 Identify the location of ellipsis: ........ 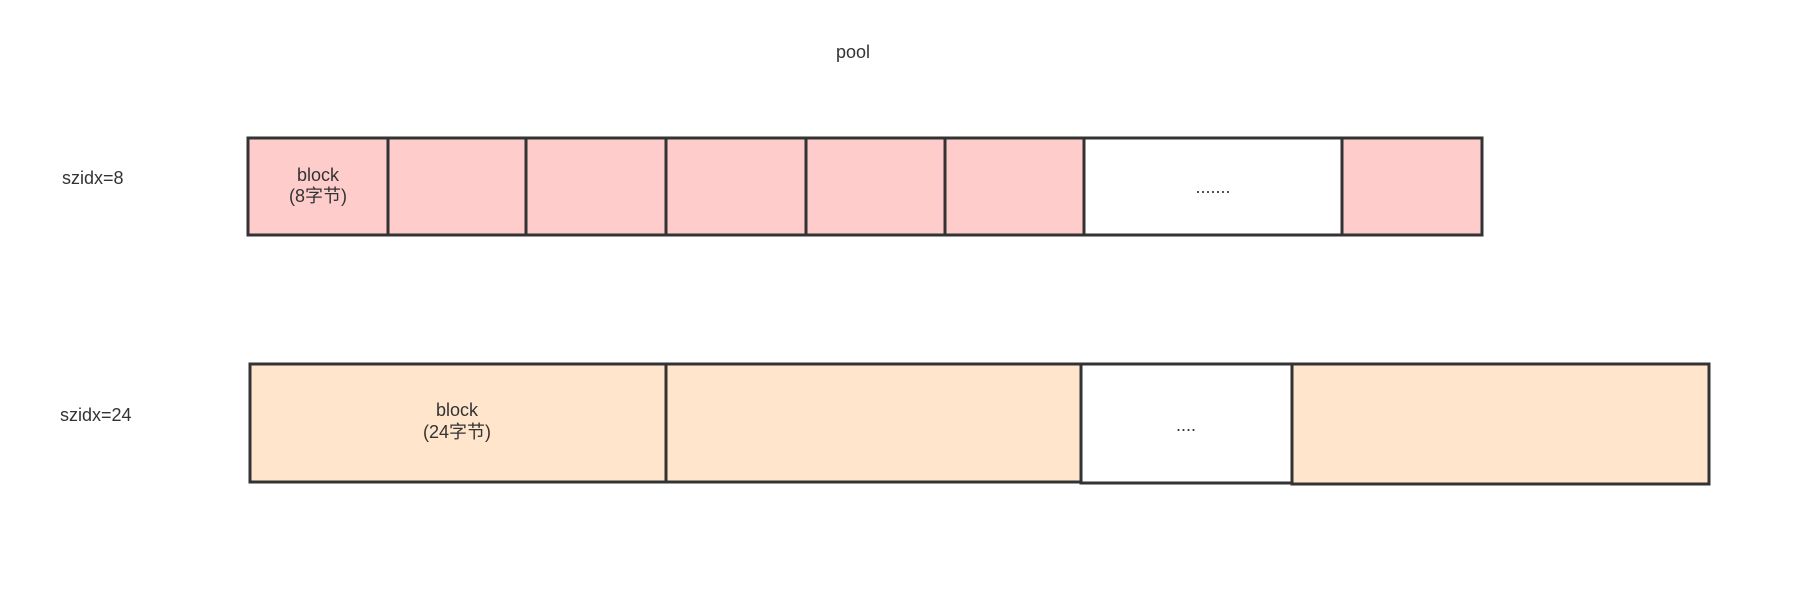
(1212, 187).